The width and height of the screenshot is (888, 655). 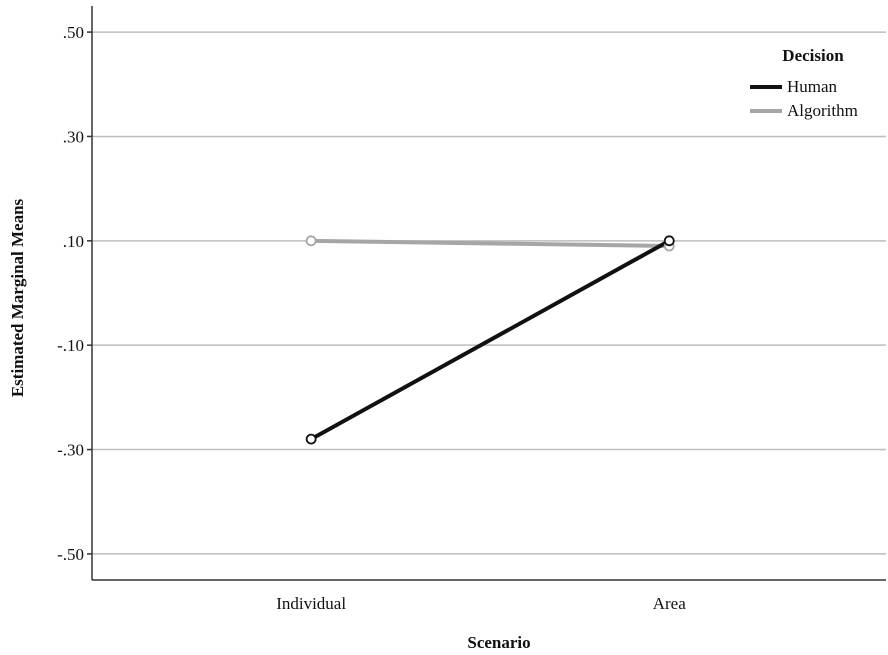 I want to click on y-tick-label: -.10, so click(x=70, y=345).